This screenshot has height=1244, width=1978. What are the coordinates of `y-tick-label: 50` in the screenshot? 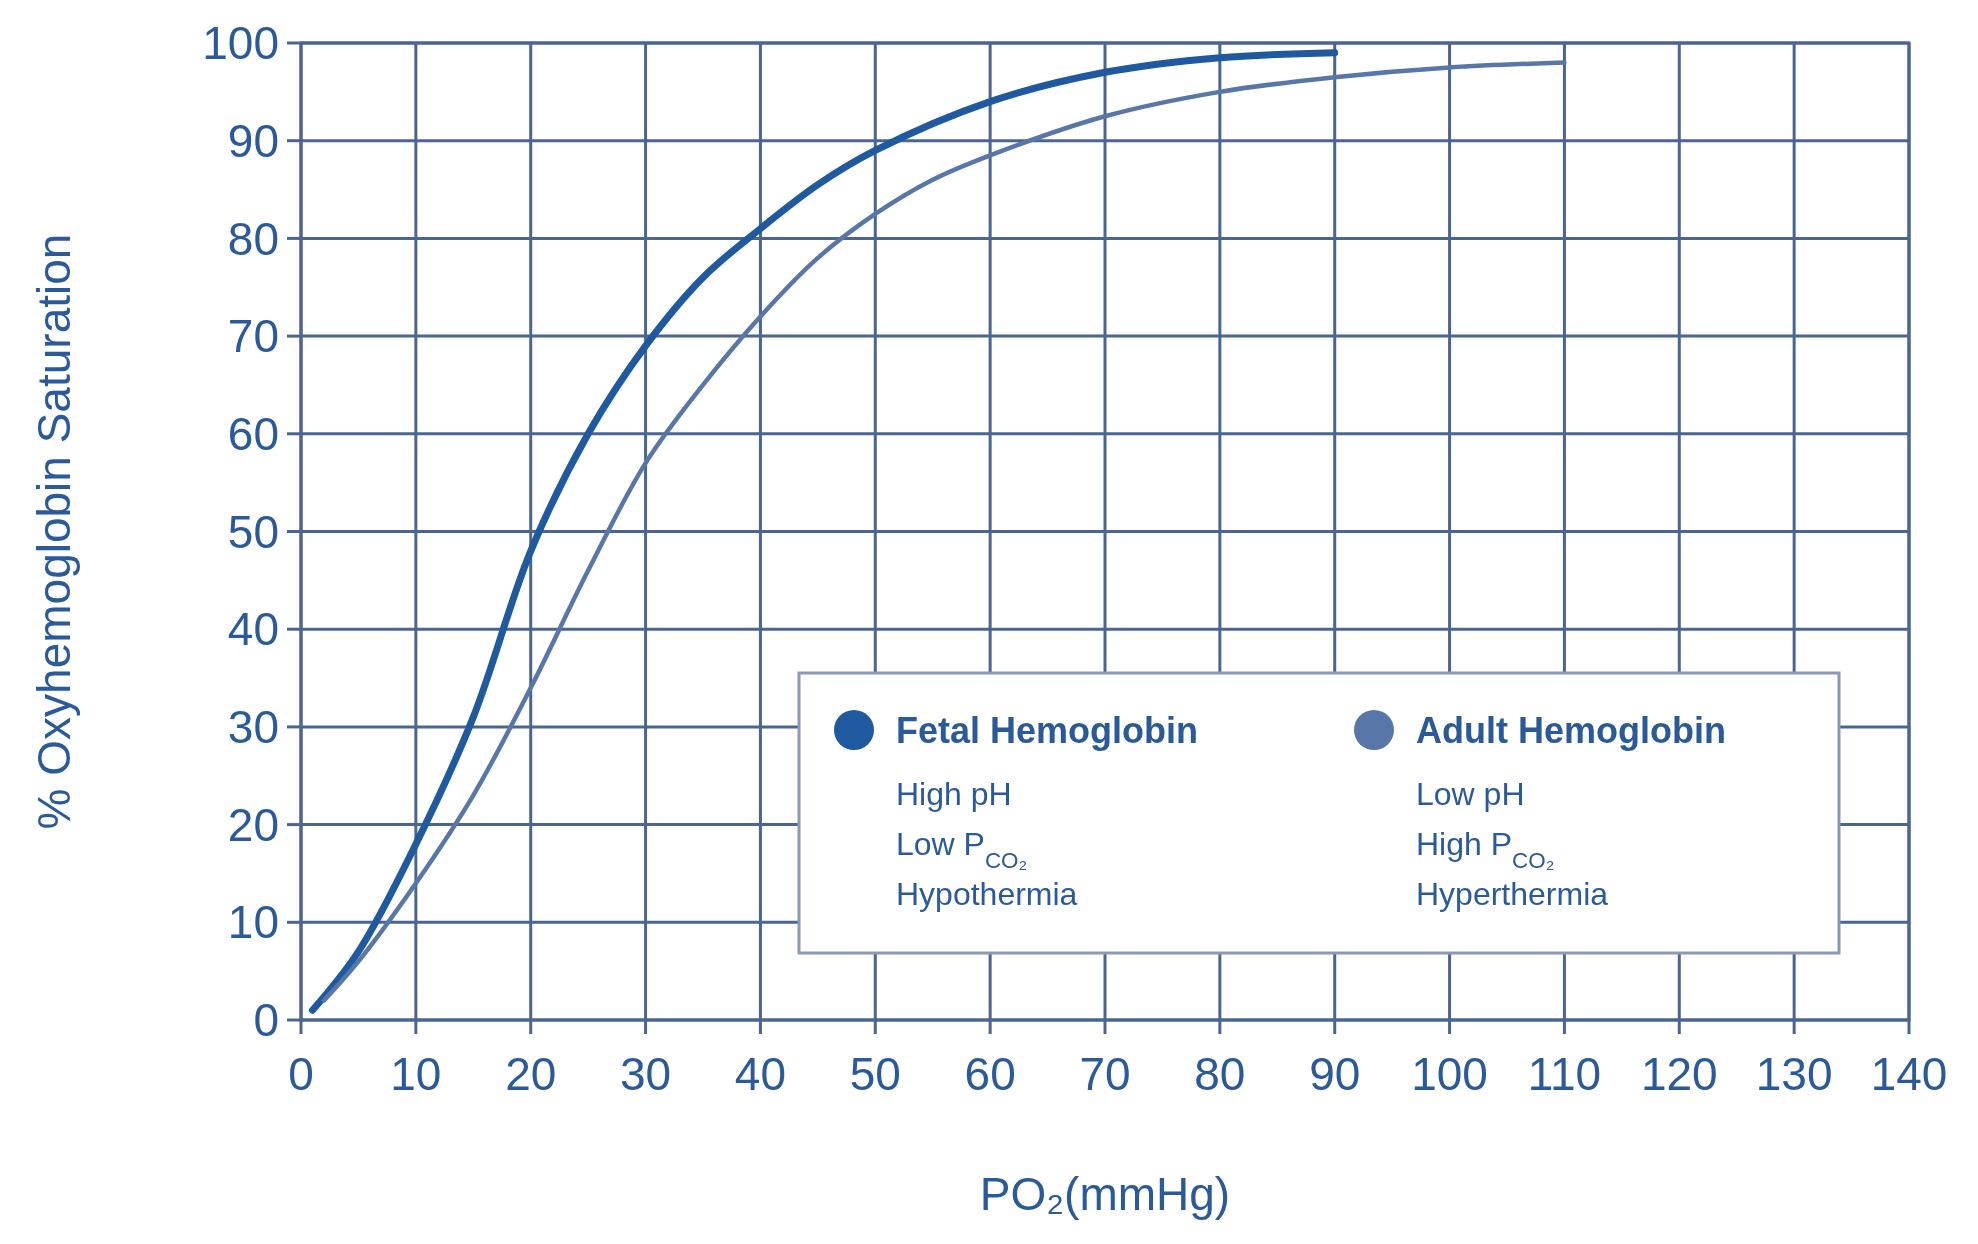 It's located at (253, 531).